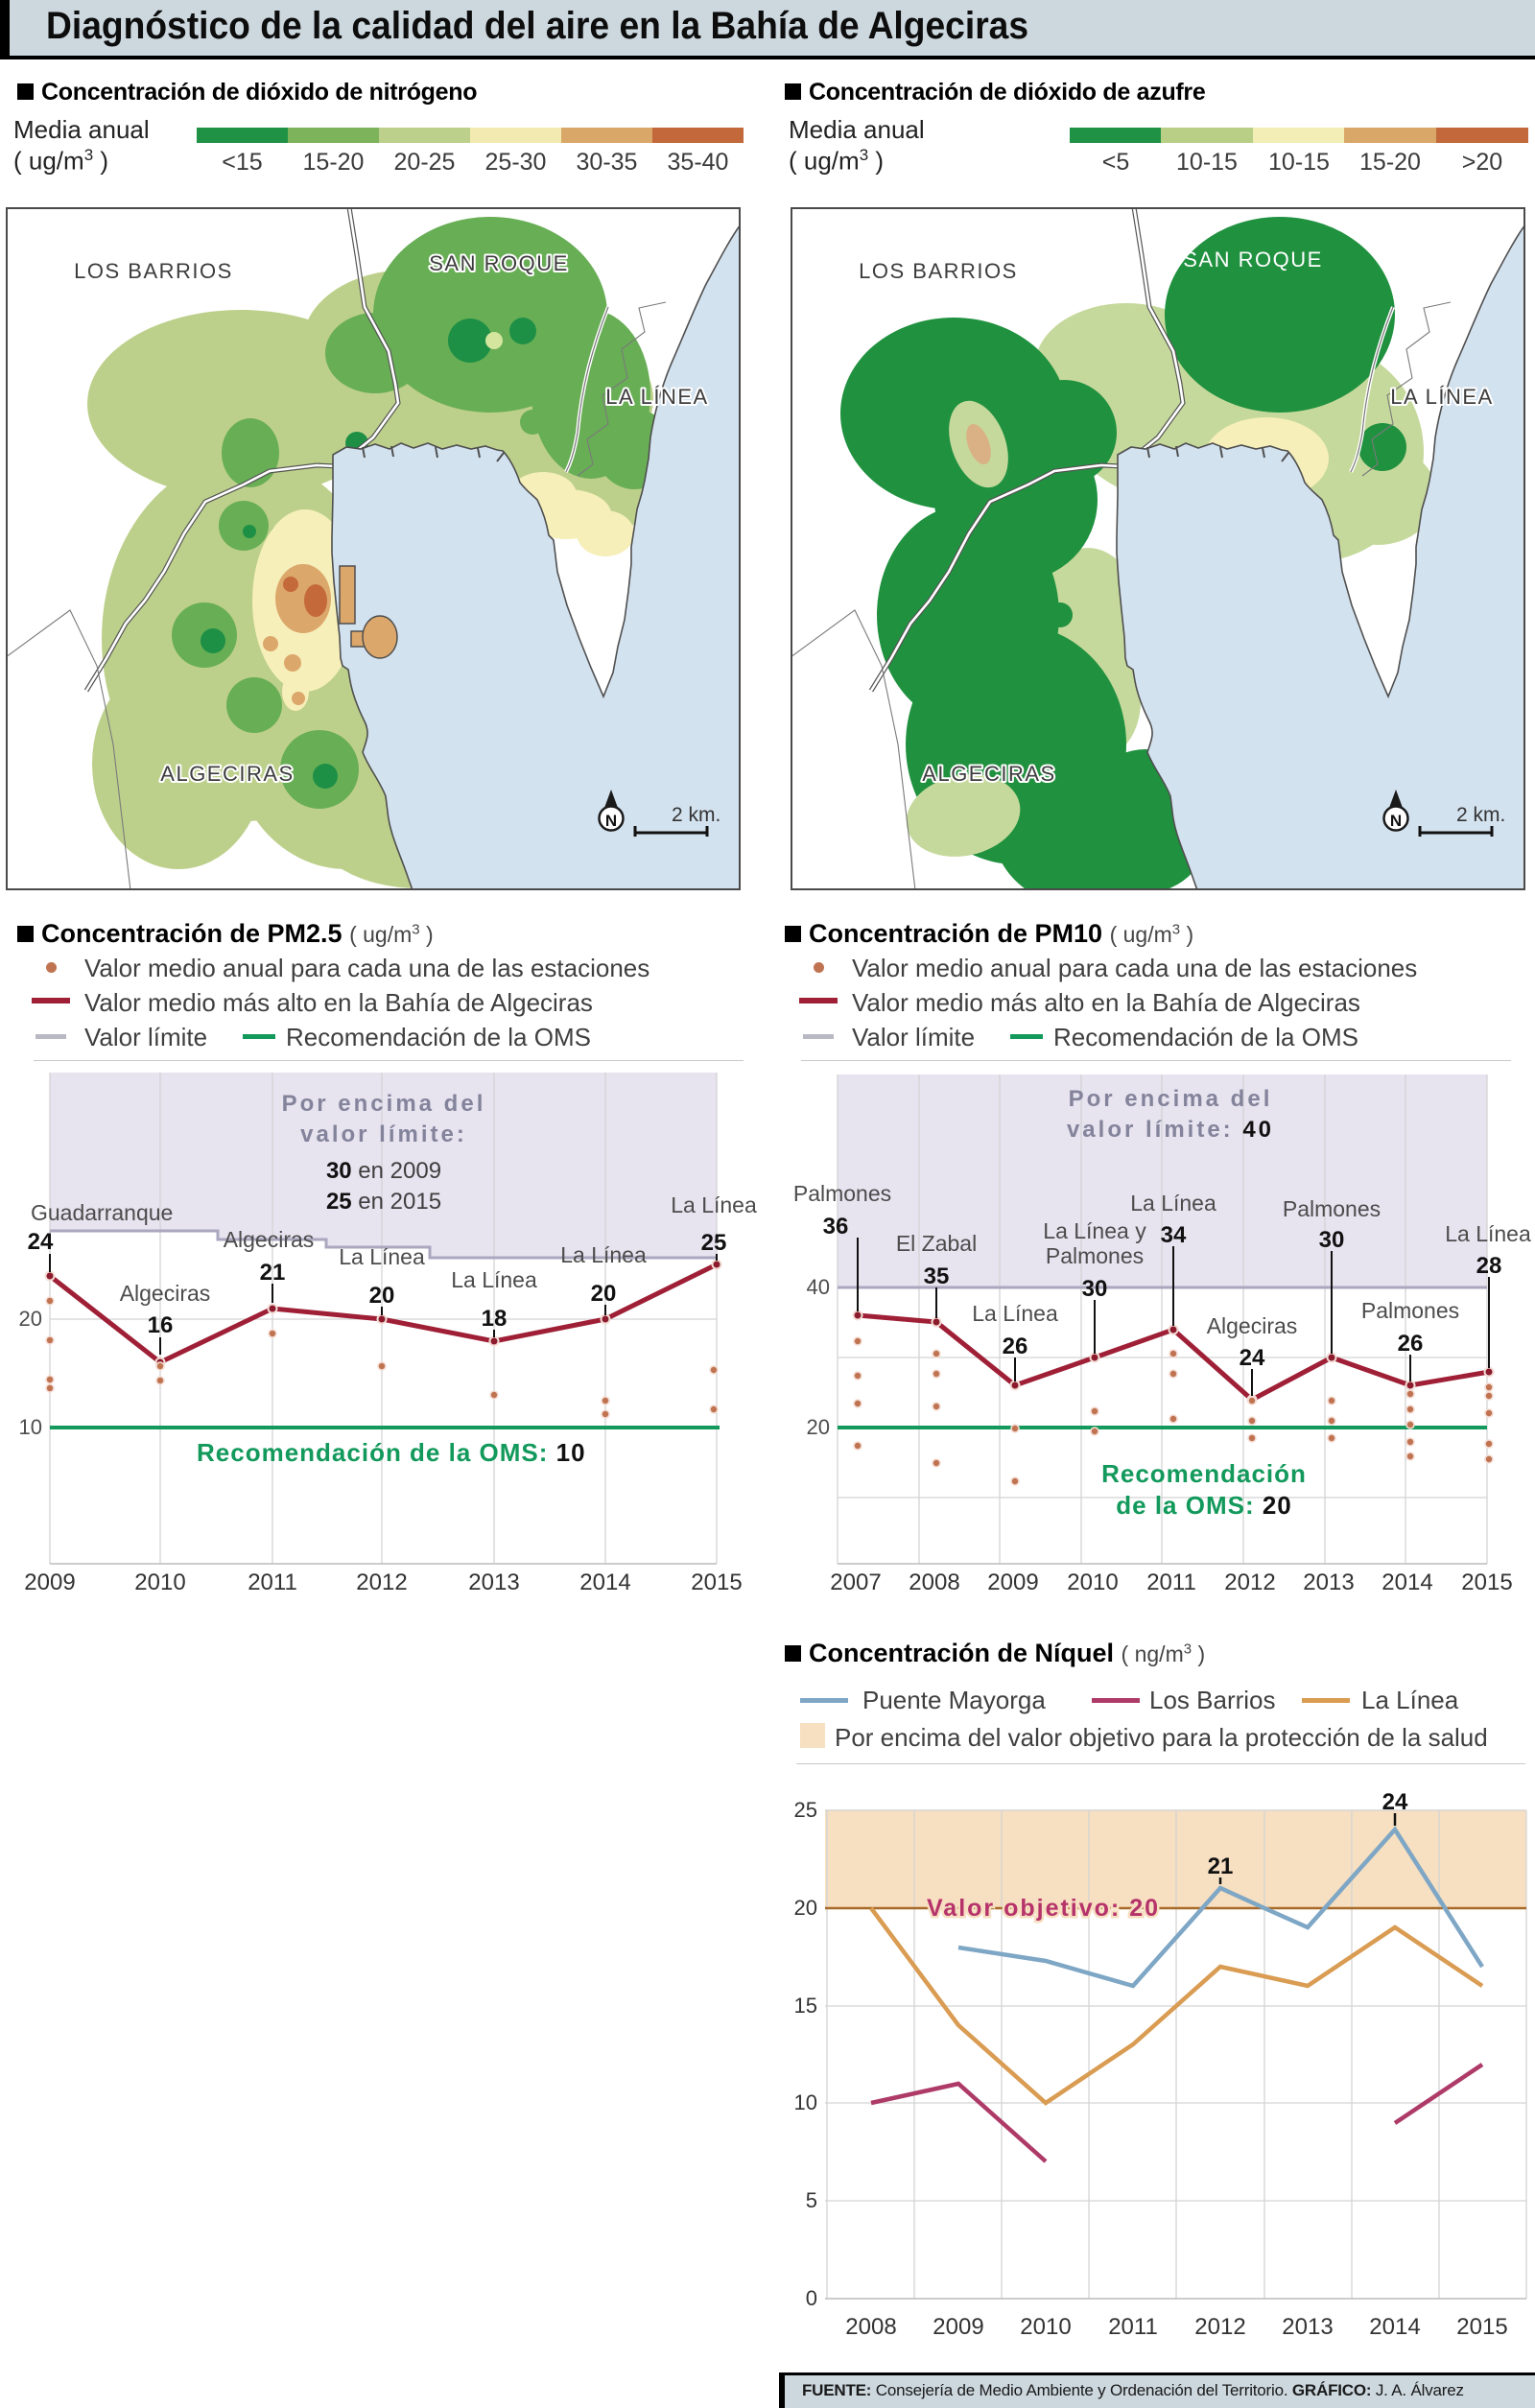 Image resolution: width=1535 pixels, height=2408 pixels. Describe the element at coordinates (1204, 1505) in the screenshot. I see `svg-text: de la OMS: 20` at that location.